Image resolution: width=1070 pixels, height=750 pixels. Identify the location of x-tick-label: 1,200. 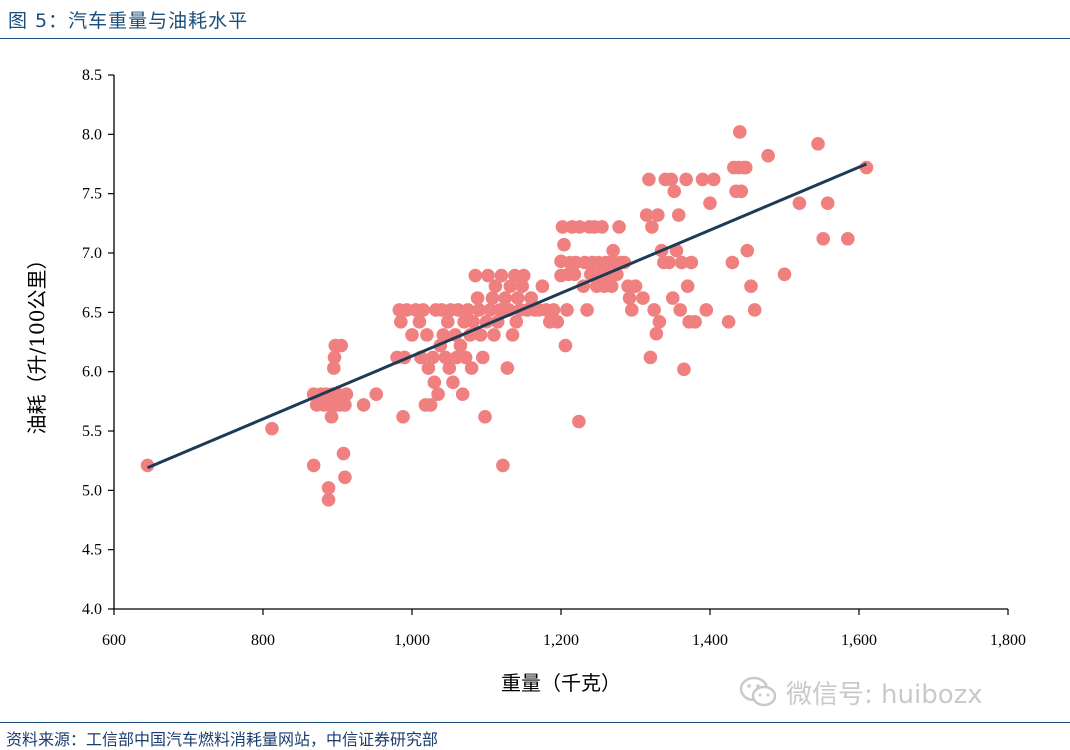
(561, 640).